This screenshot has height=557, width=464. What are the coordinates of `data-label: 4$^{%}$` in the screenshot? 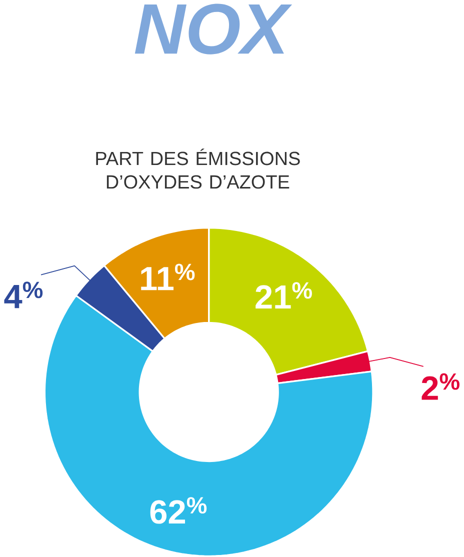 It's located at (23, 295).